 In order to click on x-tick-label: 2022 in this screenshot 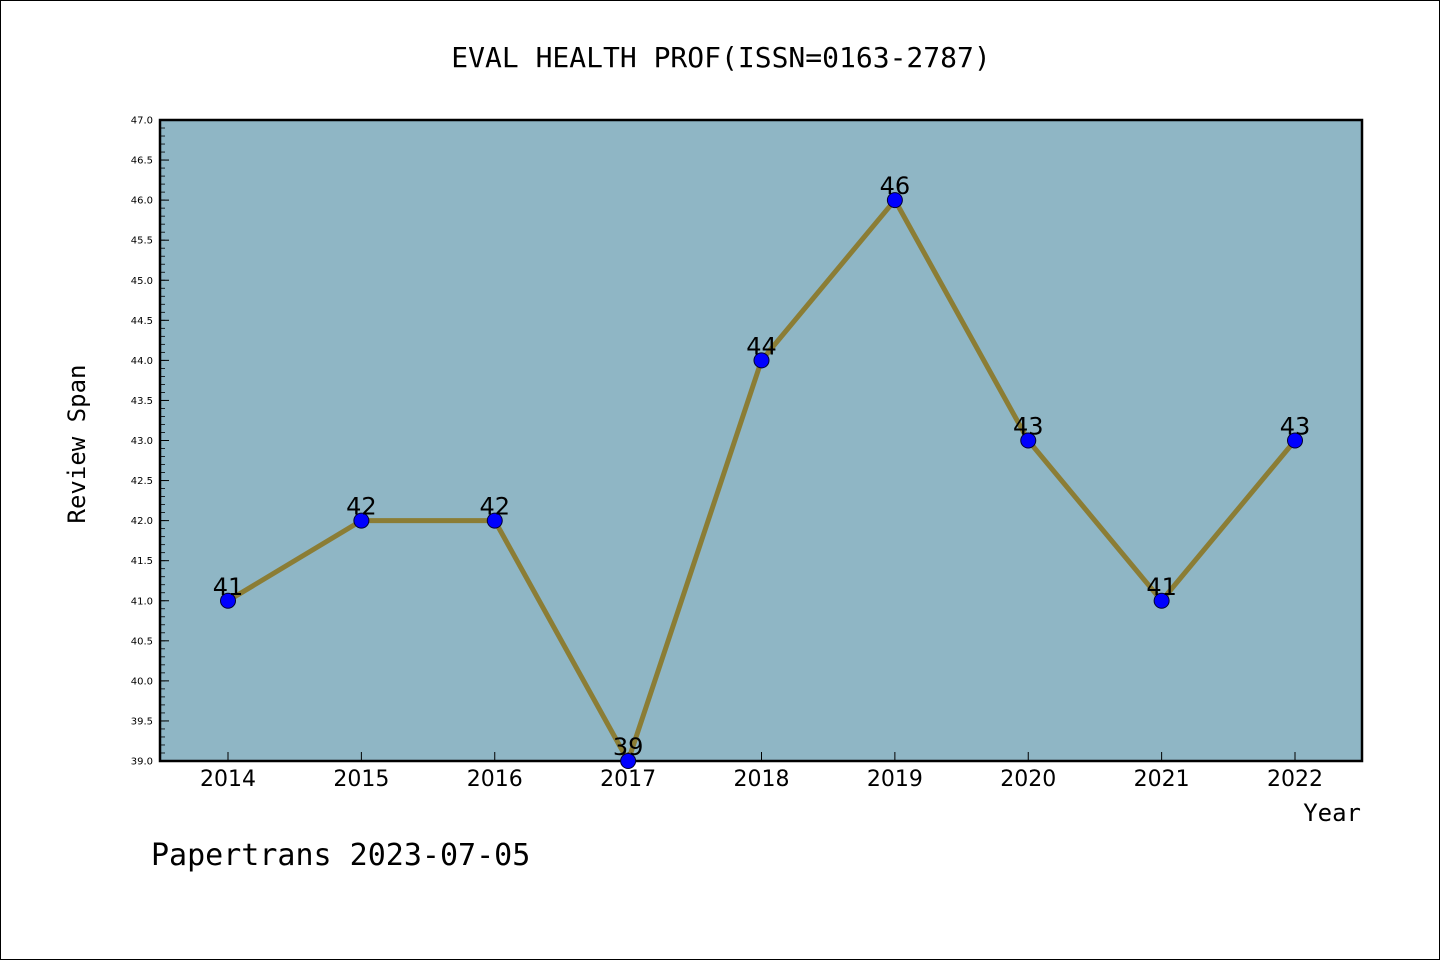, I will do `click(1295, 779)`.